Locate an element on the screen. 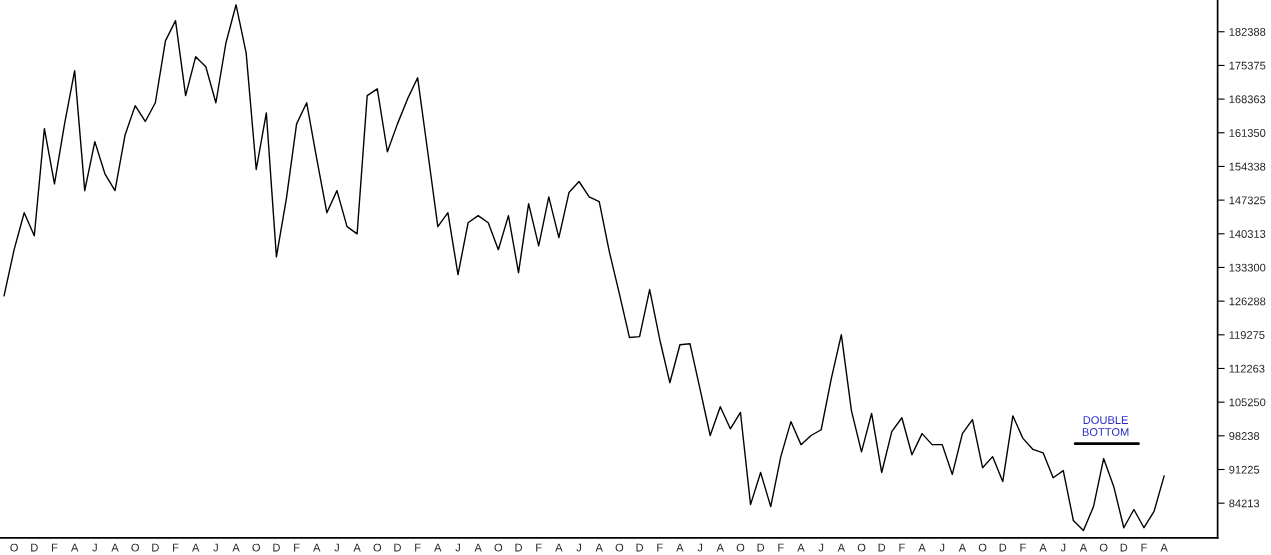 The width and height of the screenshot is (1271, 555). y-tick-label: 182388 is located at coordinates (1247, 32).